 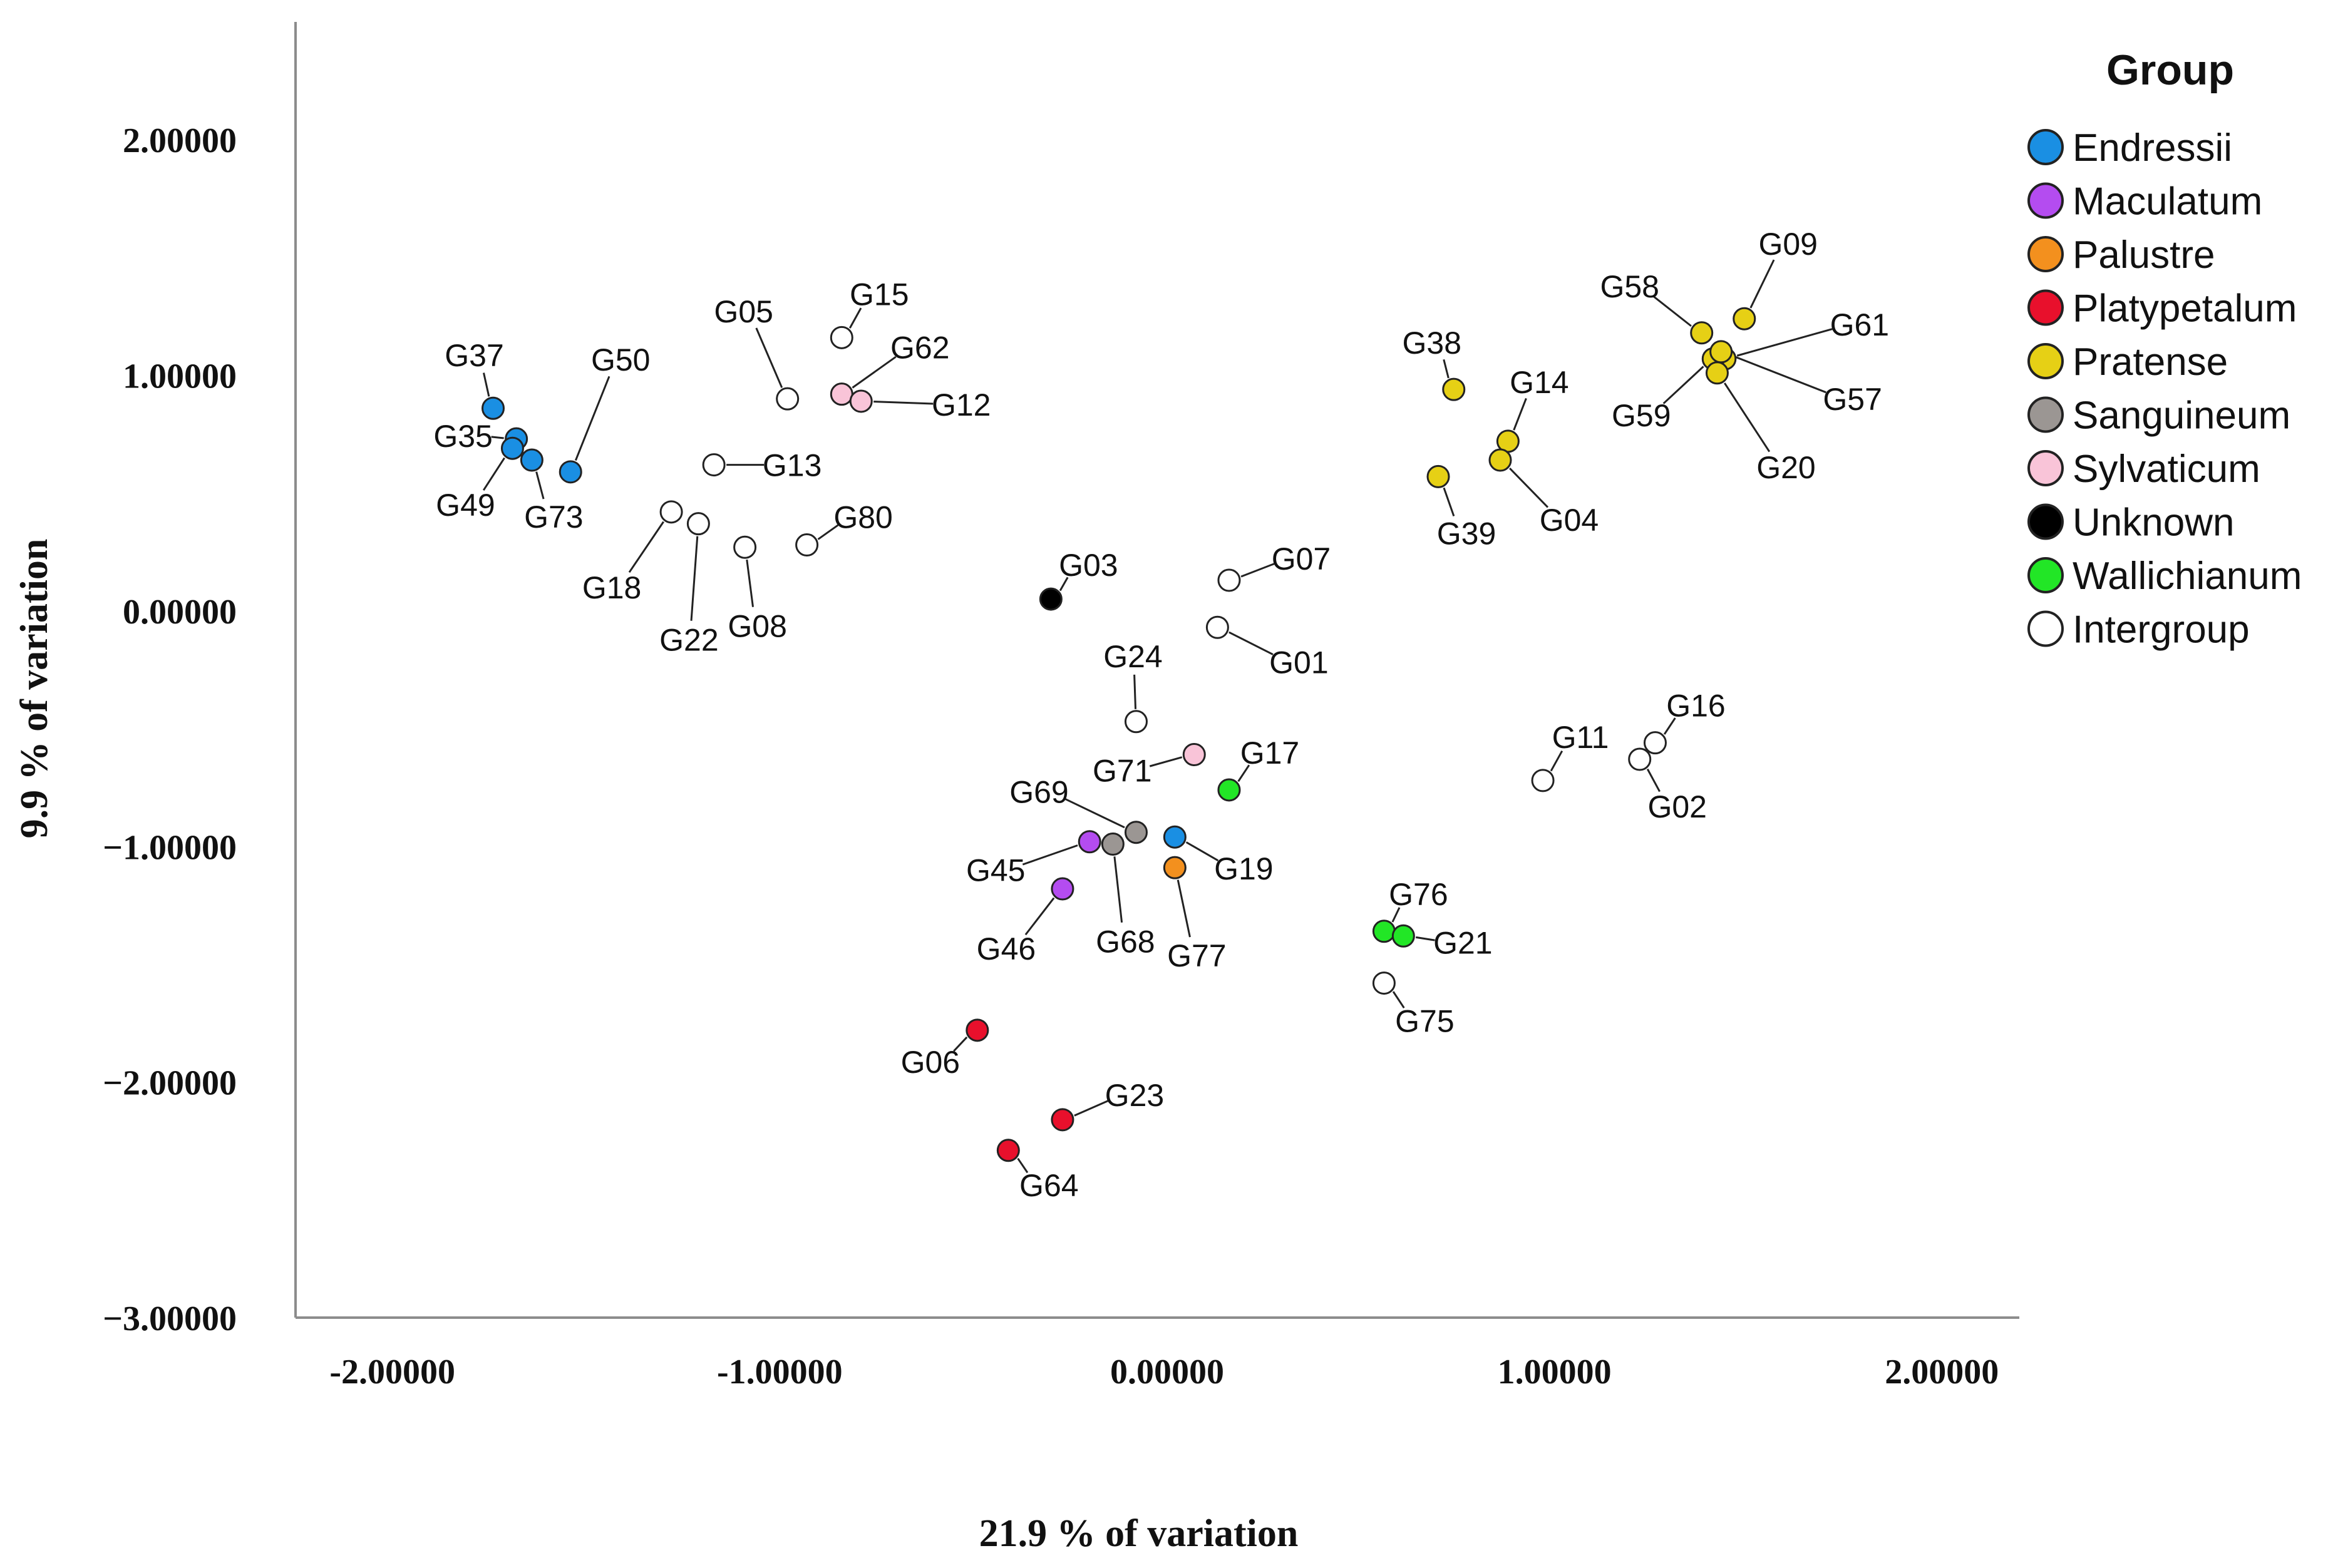 I want to click on point-label: G71, so click(x=1123, y=770).